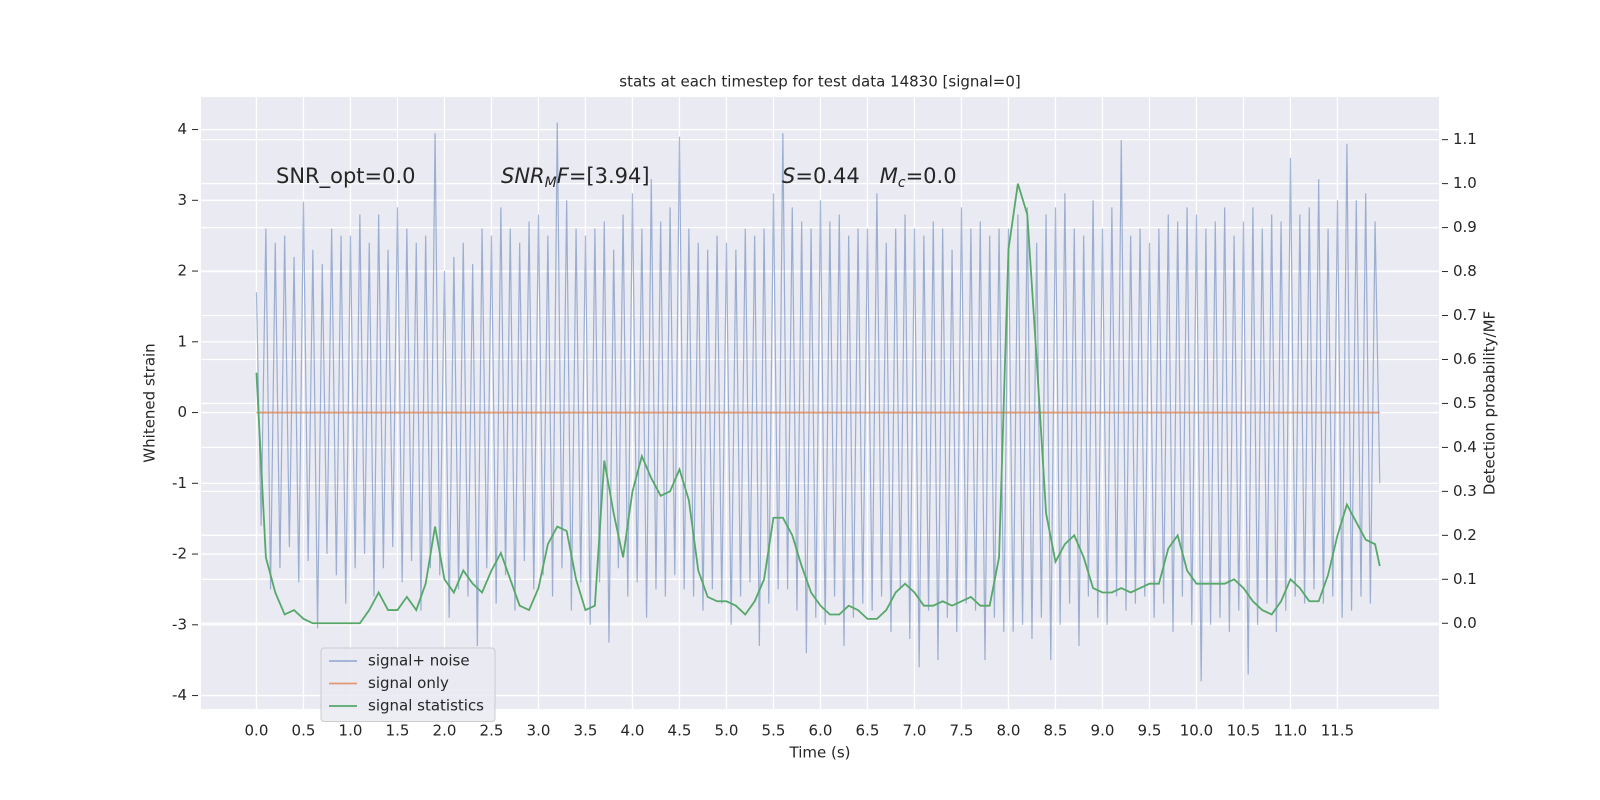 The height and width of the screenshot is (800, 1600). I want to click on x-tick-label: 10.5, so click(1243, 731).